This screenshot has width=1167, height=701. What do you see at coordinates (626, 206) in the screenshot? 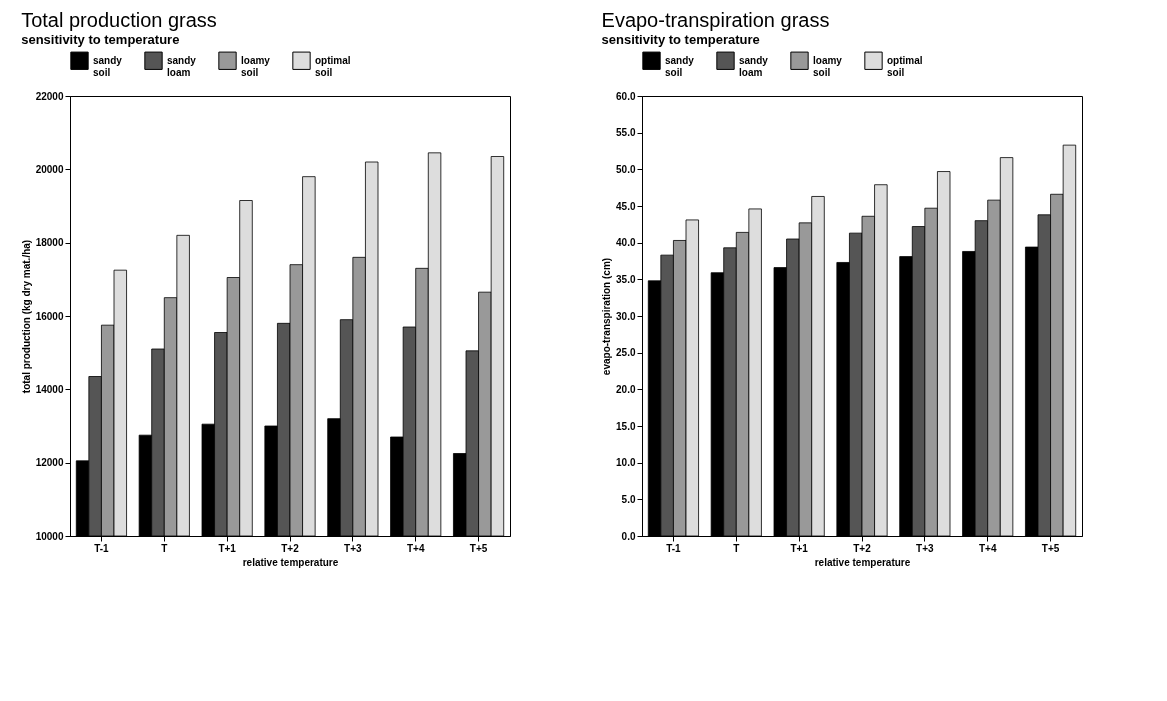
I see `y-tick-label: 45.0` at bounding box center [626, 206].